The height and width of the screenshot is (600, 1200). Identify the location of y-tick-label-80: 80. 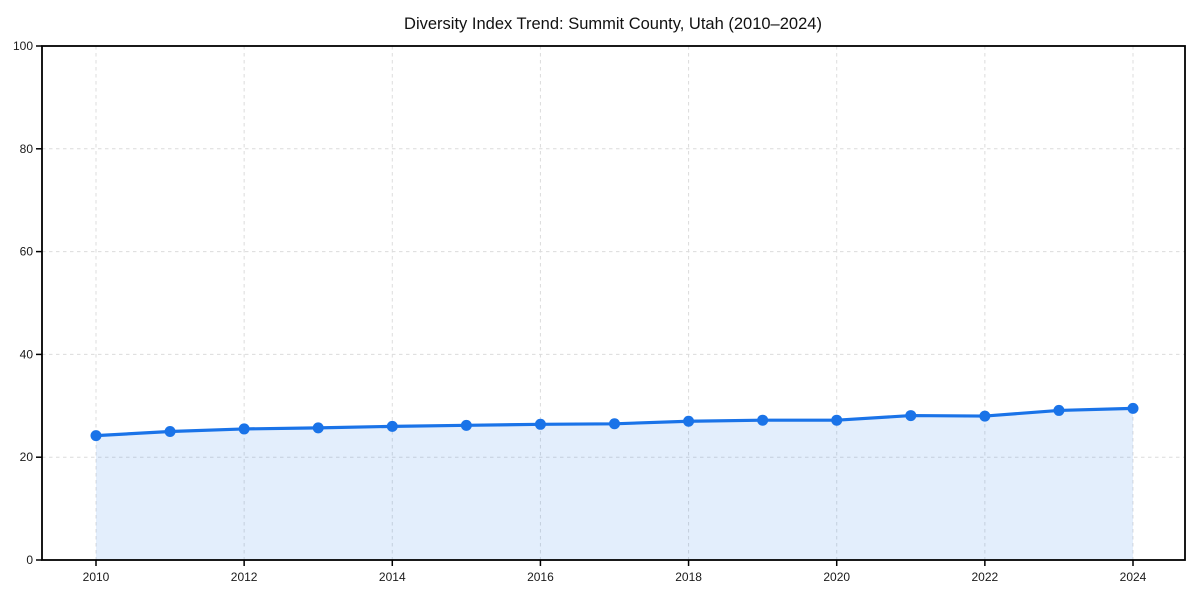
(27, 149).